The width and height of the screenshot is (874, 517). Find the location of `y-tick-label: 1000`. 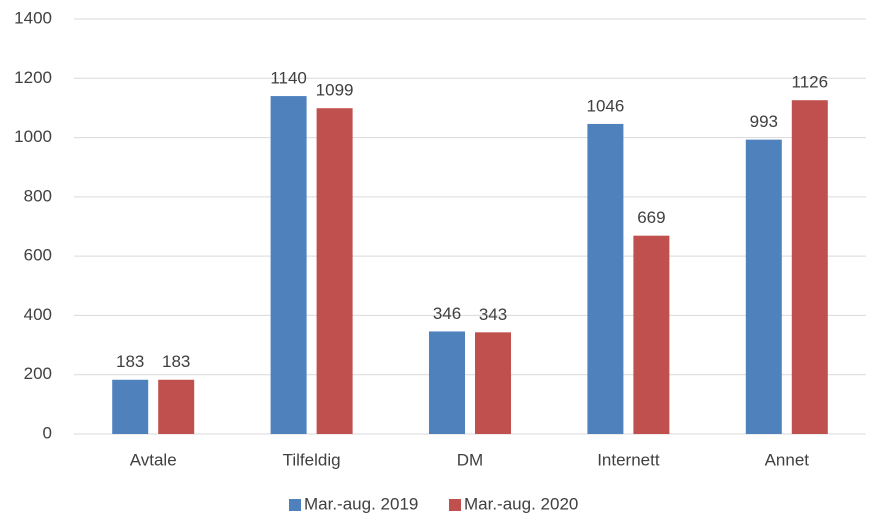

y-tick-label: 1000 is located at coordinates (33, 136).